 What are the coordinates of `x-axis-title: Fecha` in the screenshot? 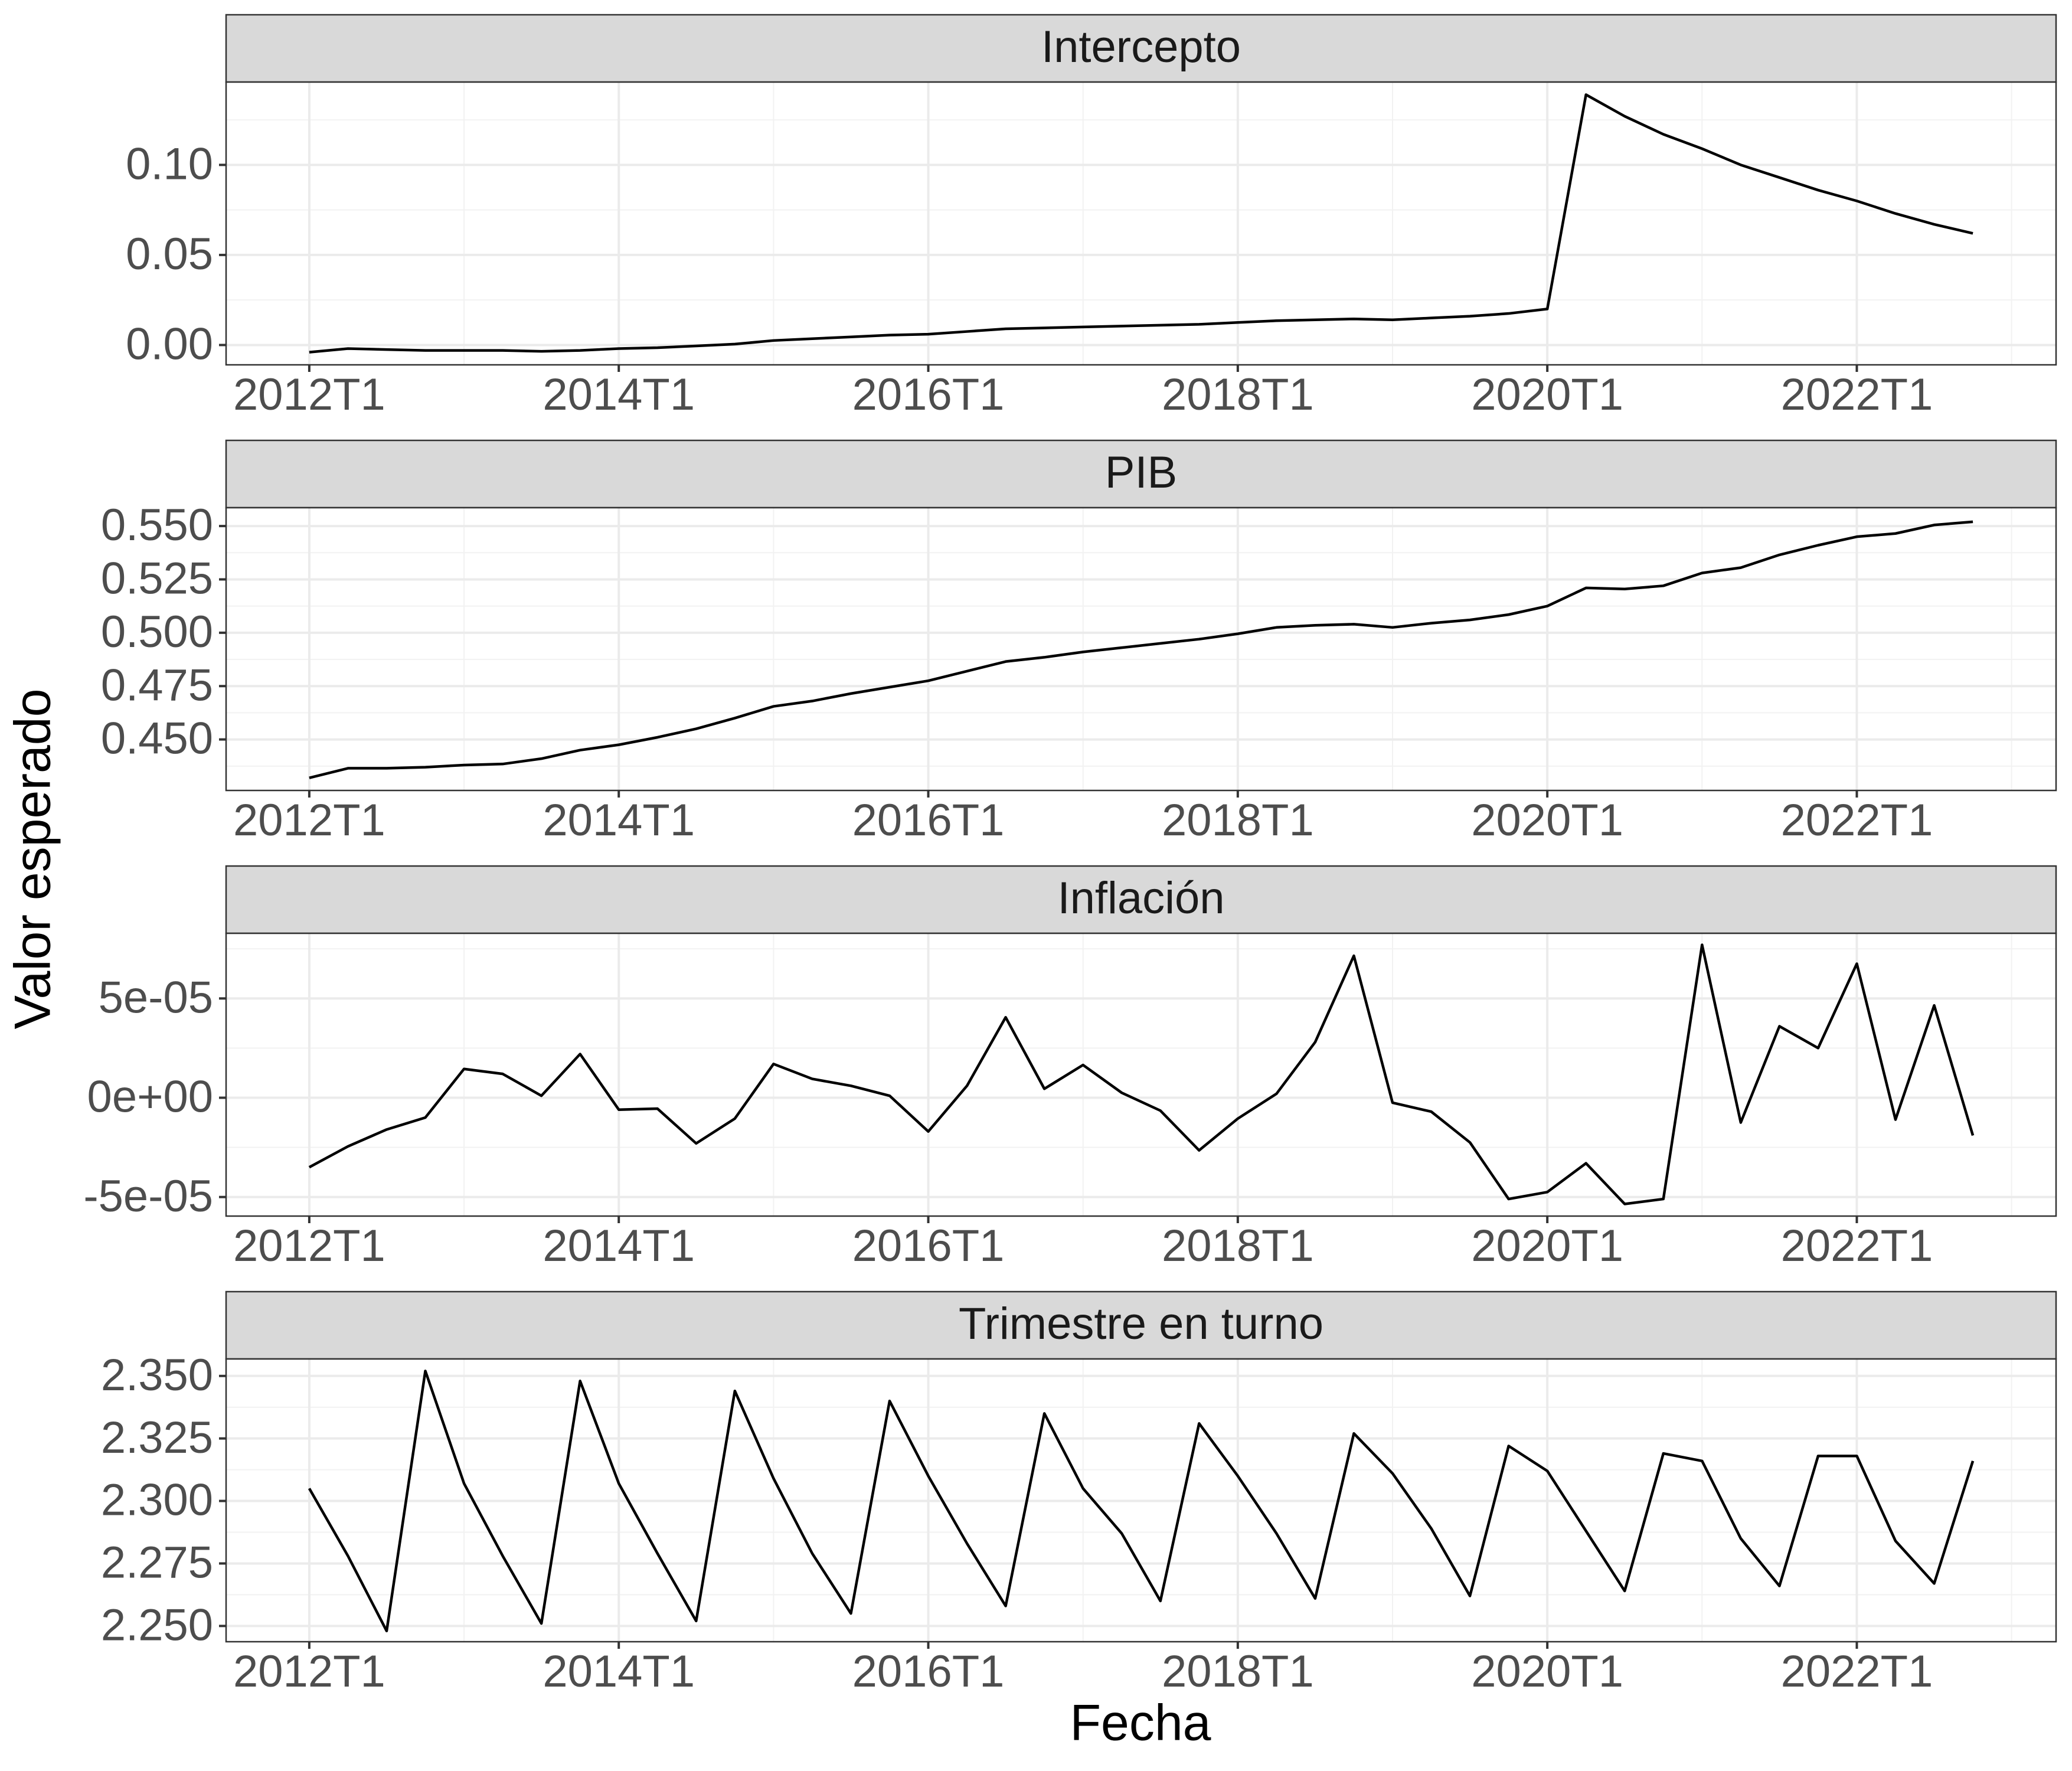 It's located at (1141, 1724).